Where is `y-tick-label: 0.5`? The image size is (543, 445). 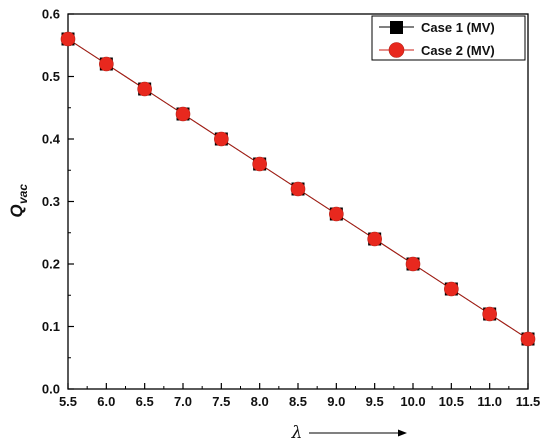
y-tick-label: 0.5 is located at coordinates (51, 76).